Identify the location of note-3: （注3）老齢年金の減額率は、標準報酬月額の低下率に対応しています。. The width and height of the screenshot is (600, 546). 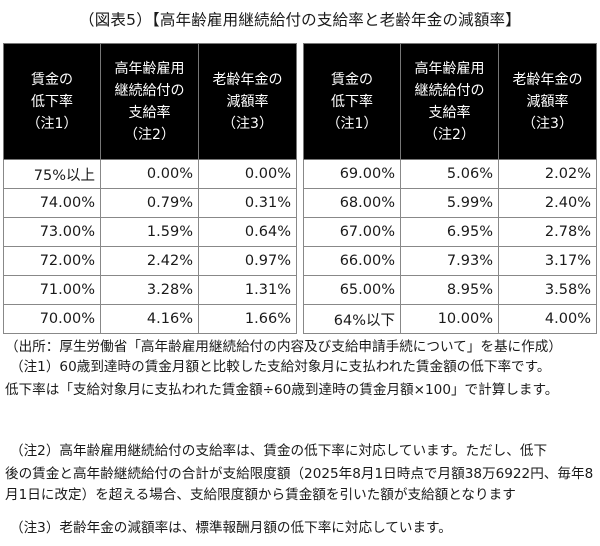
(231, 528).